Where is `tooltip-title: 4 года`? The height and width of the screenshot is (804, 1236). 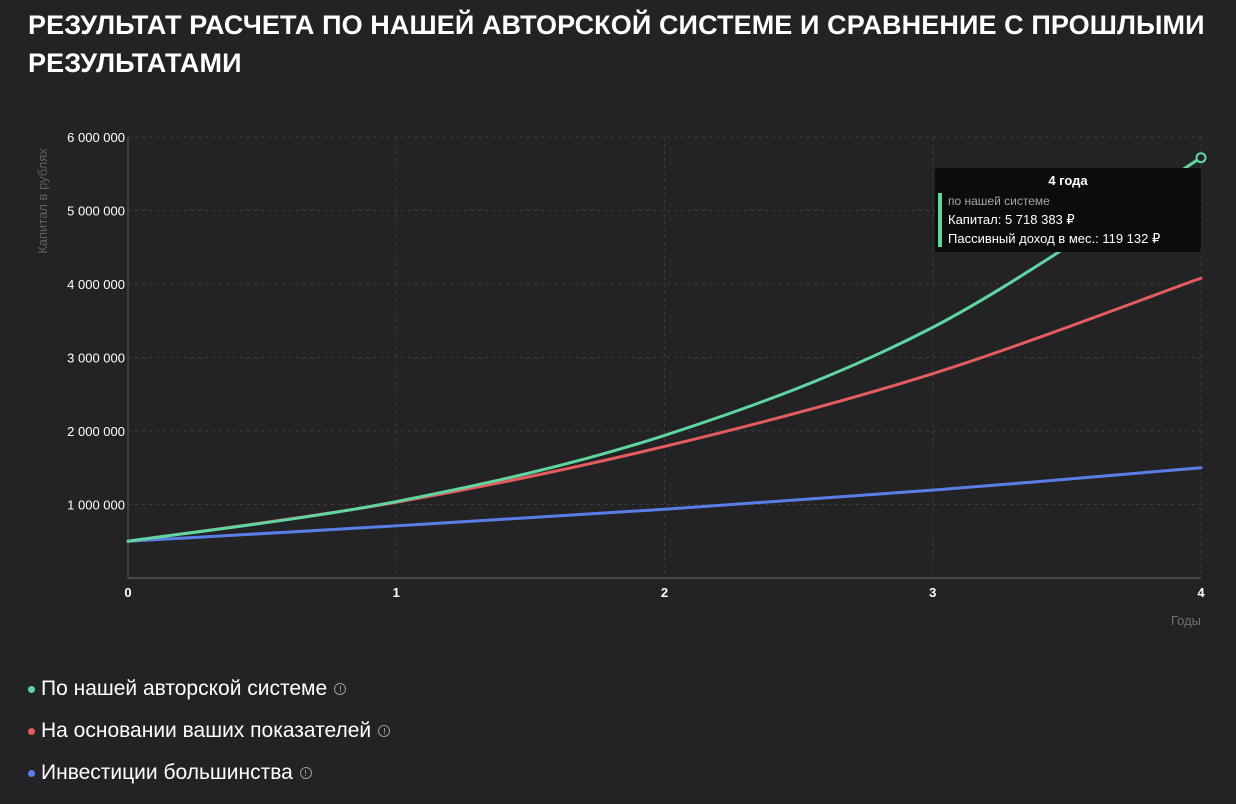
tooltip-title: 4 года is located at coordinates (1068, 180).